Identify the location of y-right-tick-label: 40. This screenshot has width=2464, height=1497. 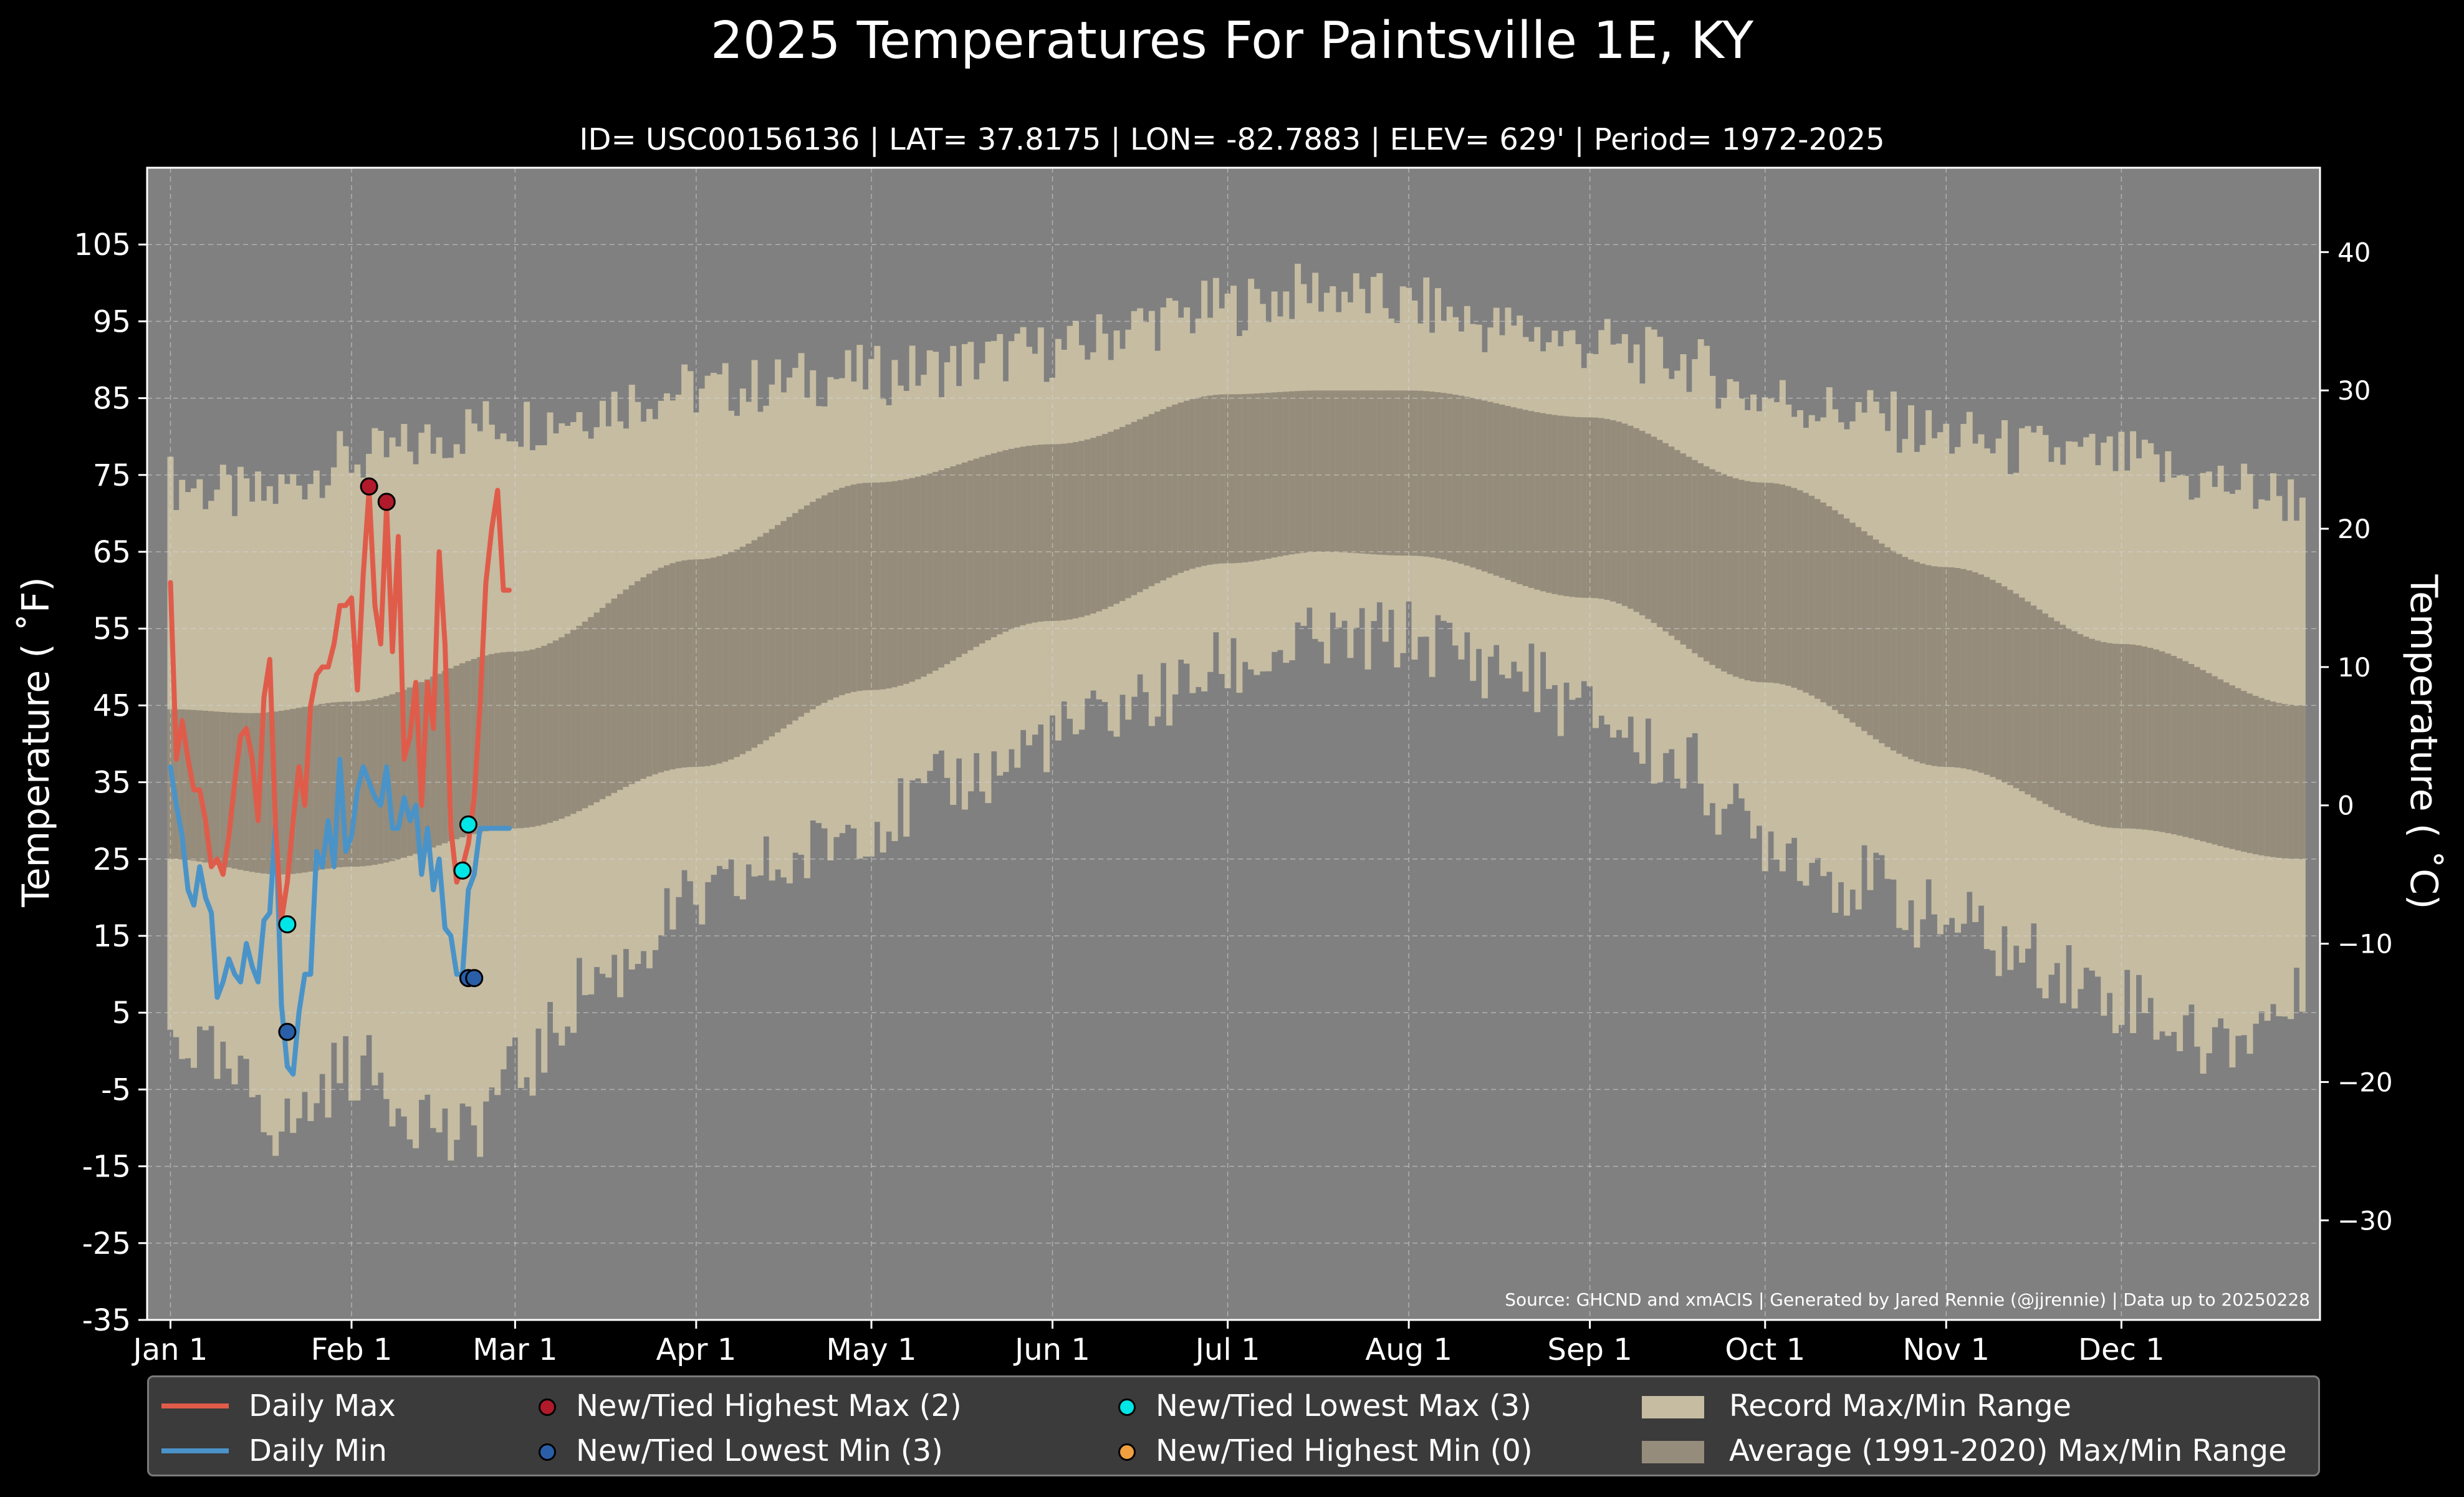
(2354, 252).